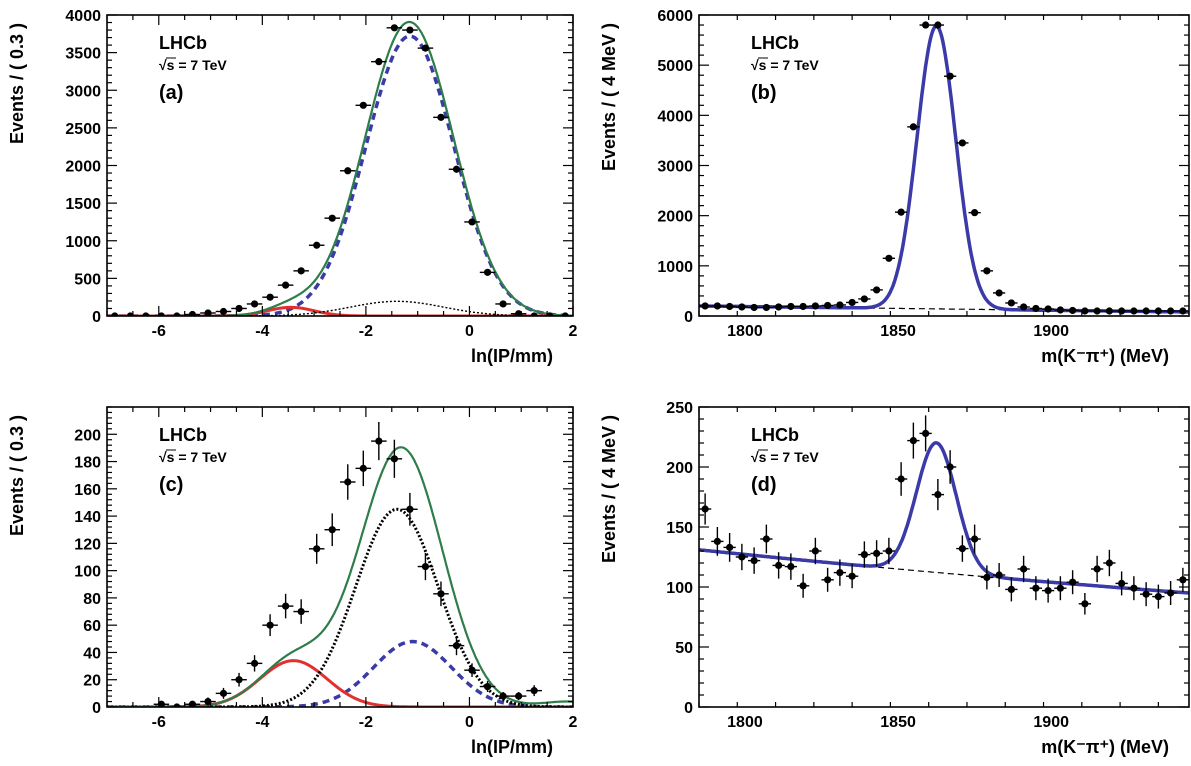 The image size is (1191, 766). Describe the element at coordinates (83, 204) in the screenshot. I see `y-tick-label: 1500` at that location.